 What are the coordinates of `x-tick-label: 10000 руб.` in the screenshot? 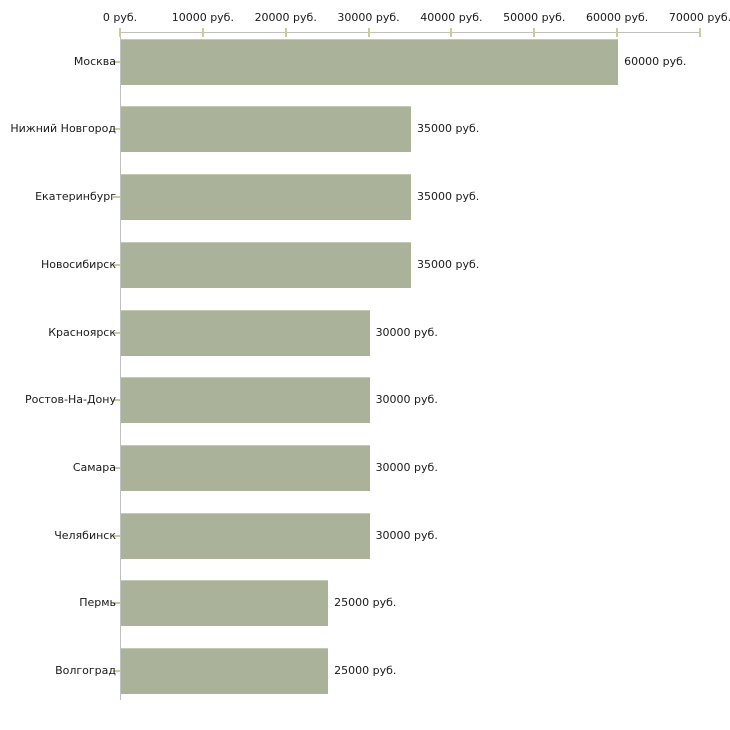 It's located at (202, 17).